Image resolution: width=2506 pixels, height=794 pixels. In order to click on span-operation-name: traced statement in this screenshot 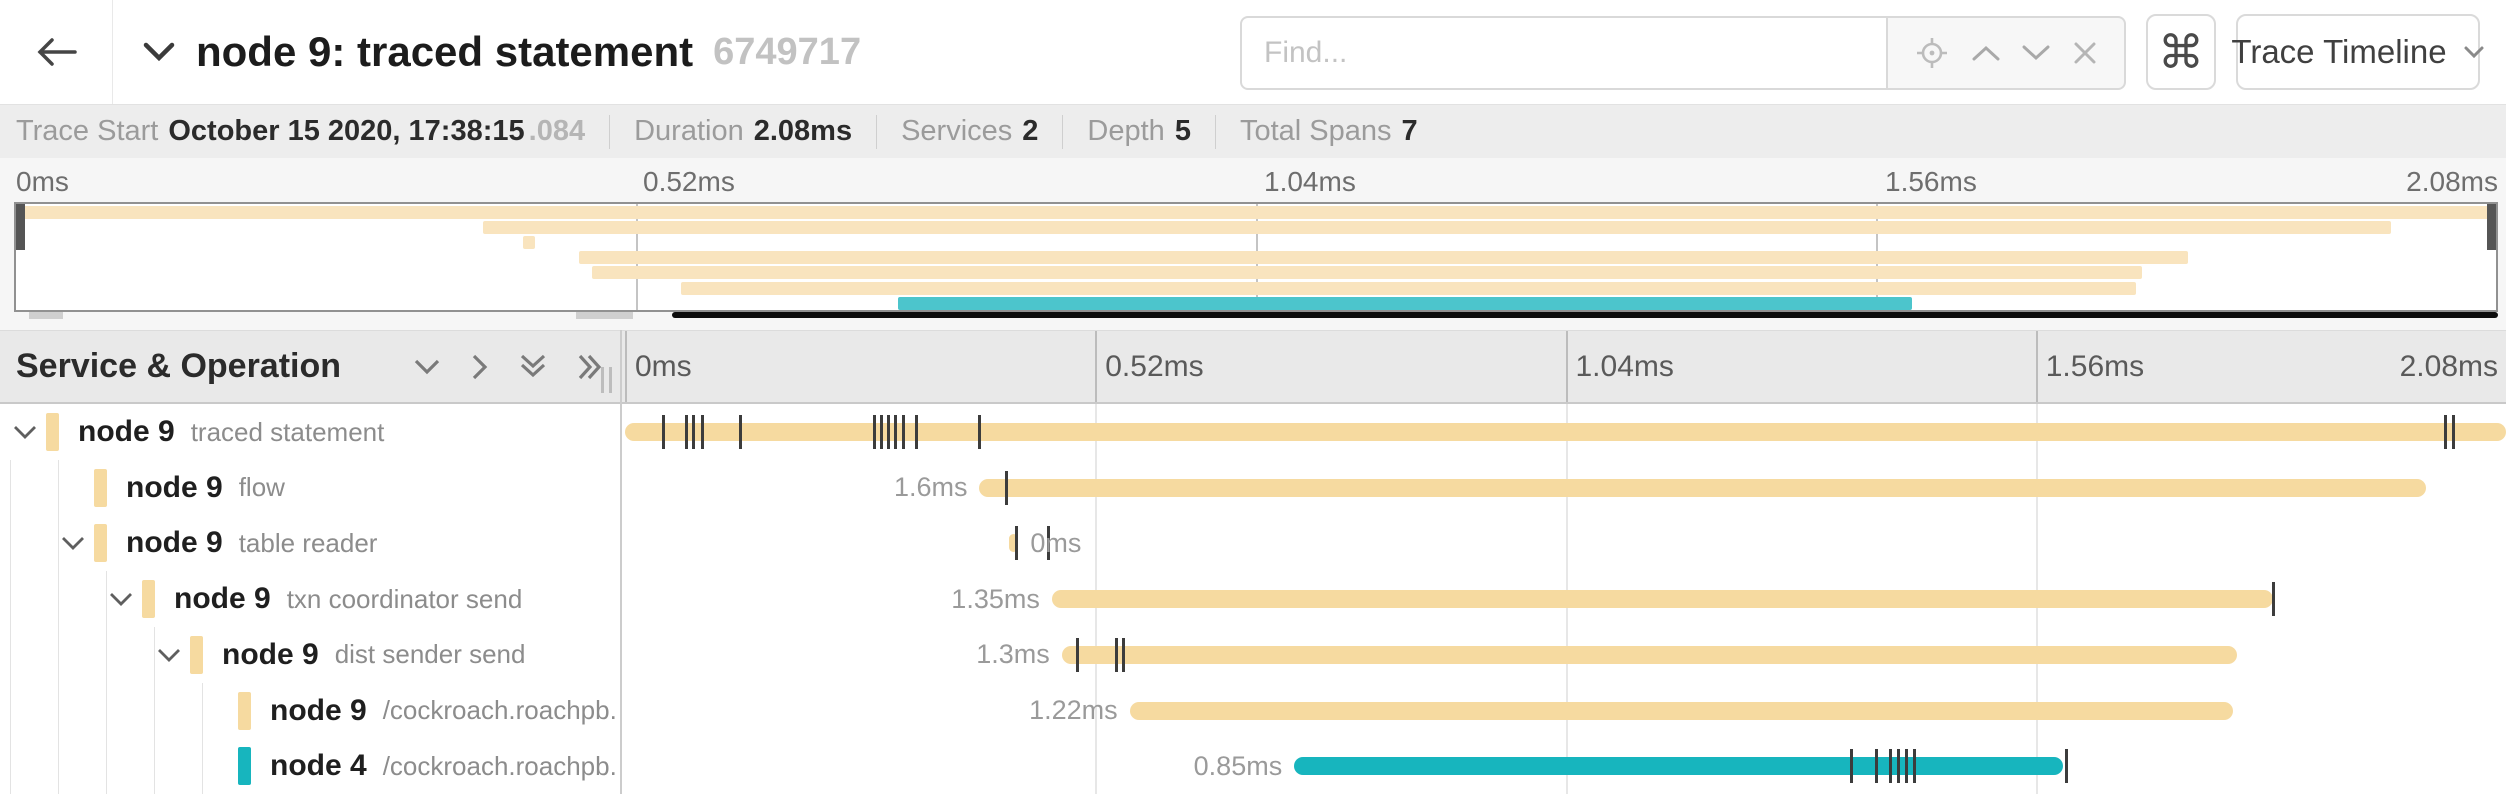, I will do `click(287, 431)`.